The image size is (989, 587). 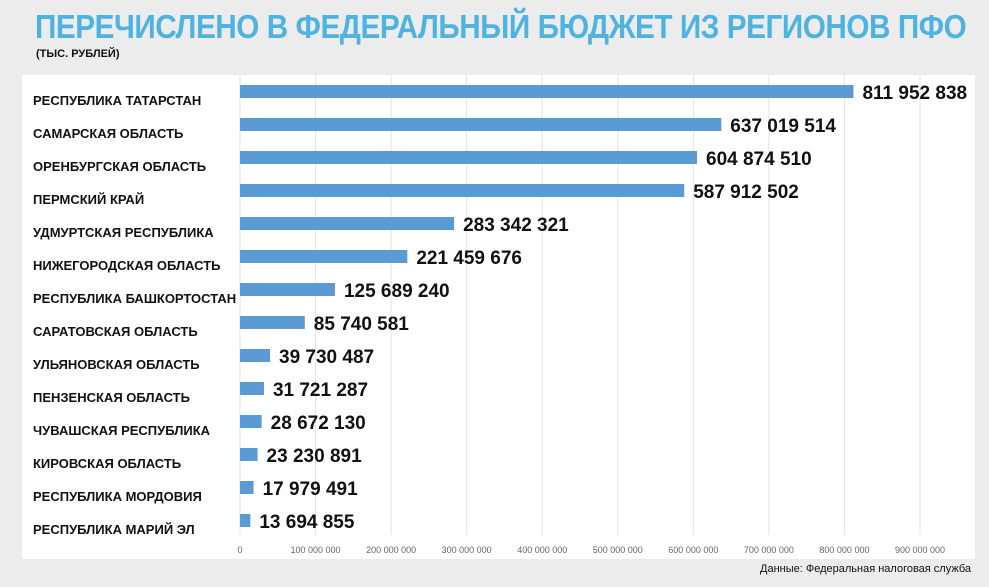 I want to click on category-label: УДМУРТСКАЯ РЕСПУБЛИКА, so click(x=123, y=232).